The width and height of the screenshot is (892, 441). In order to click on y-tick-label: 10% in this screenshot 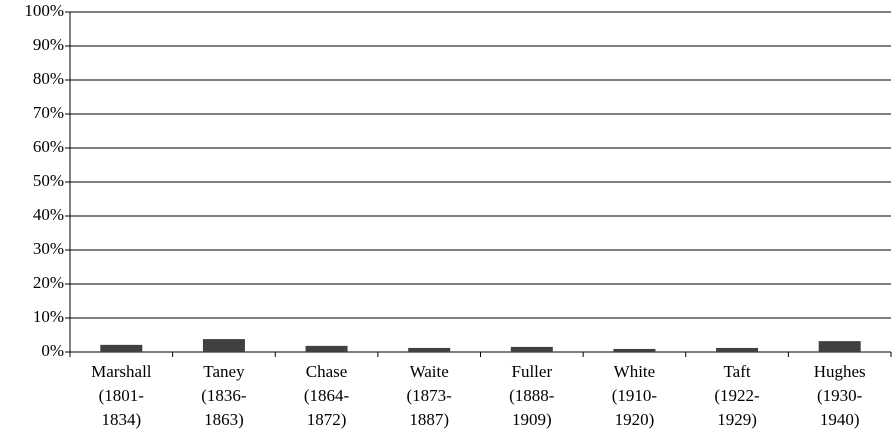, I will do `click(48, 316)`.